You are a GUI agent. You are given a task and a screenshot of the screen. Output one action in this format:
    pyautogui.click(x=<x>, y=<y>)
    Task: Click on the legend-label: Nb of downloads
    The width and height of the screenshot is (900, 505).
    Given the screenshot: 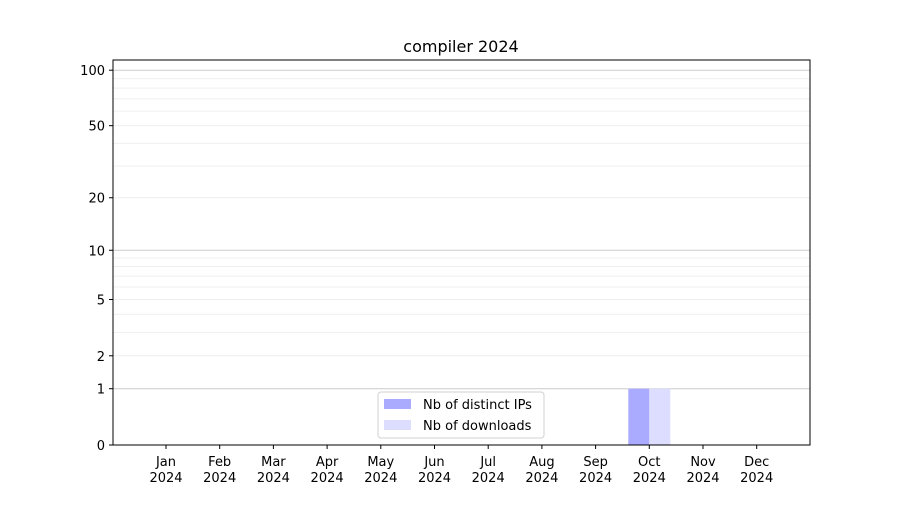 What is the action you would take?
    pyautogui.click(x=477, y=426)
    